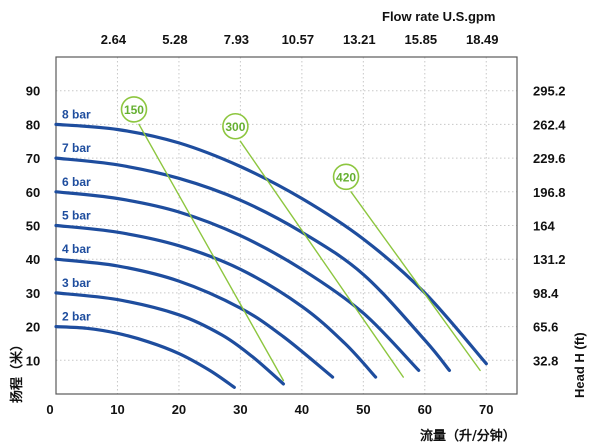 Image resolution: width=590 pixels, height=448 pixels. What do you see at coordinates (359, 39) in the screenshot?
I see `top-tick-label: 13.21` at bounding box center [359, 39].